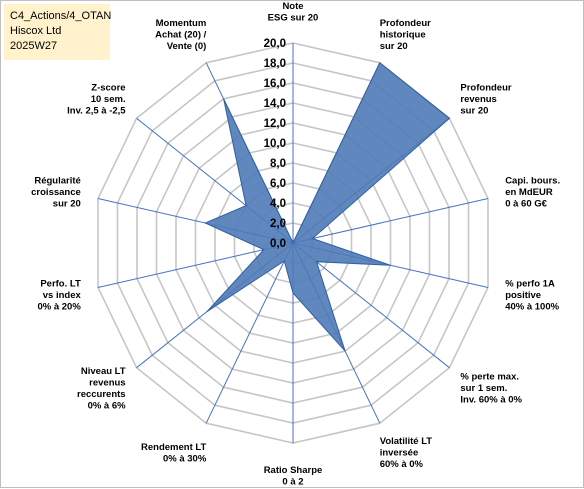 This screenshot has height=489, width=584. What do you see at coordinates (181, 35) in the screenshot?
I see `axis-label: Momentum Achat (20) / Vente (0)` at bounding box center [181, 35].